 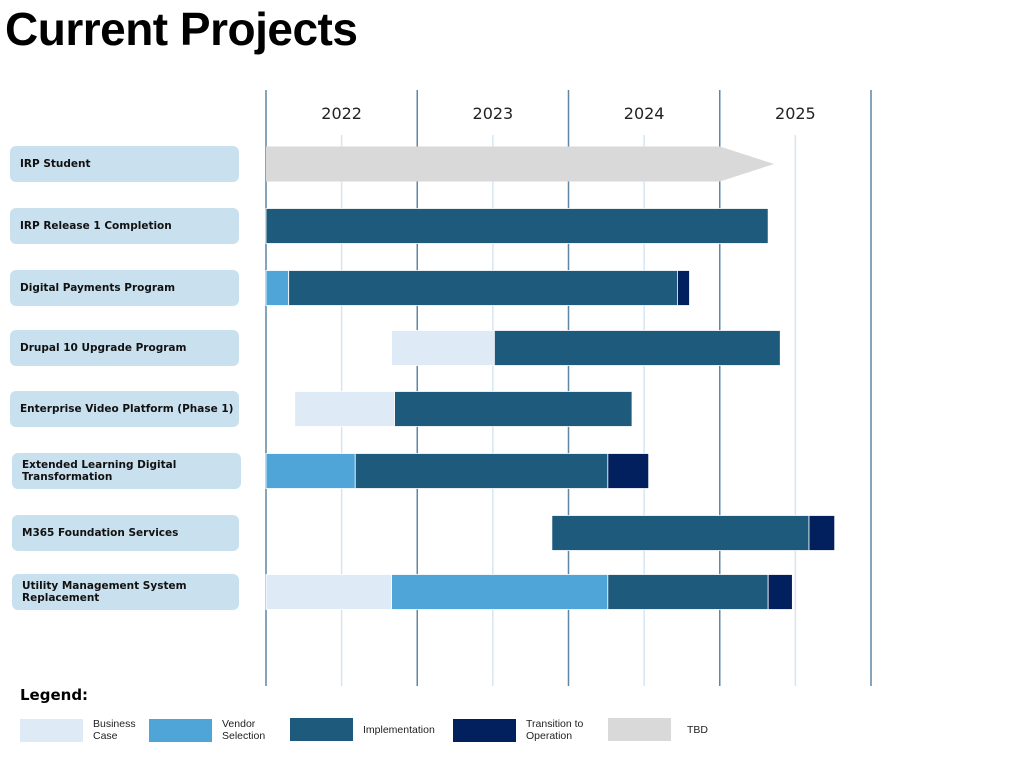 I want to click on year-label: 2024, so click(x=644, y=113).